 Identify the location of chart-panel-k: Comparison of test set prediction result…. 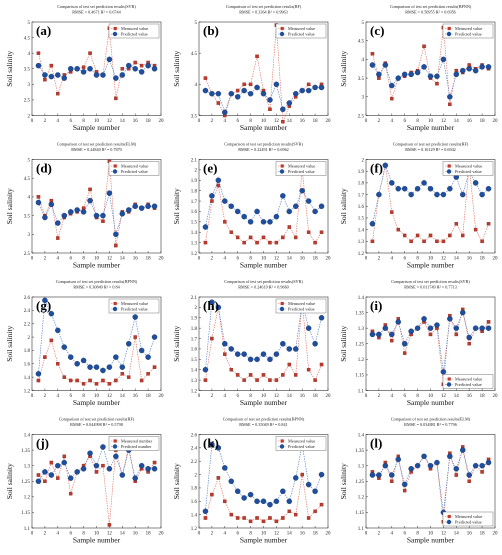
(251, 481).